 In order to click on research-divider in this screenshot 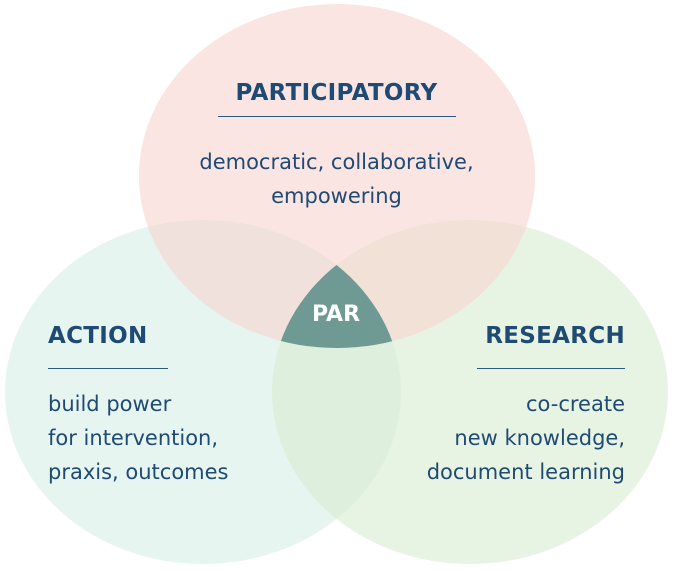, I will do `click(551, 368)`.